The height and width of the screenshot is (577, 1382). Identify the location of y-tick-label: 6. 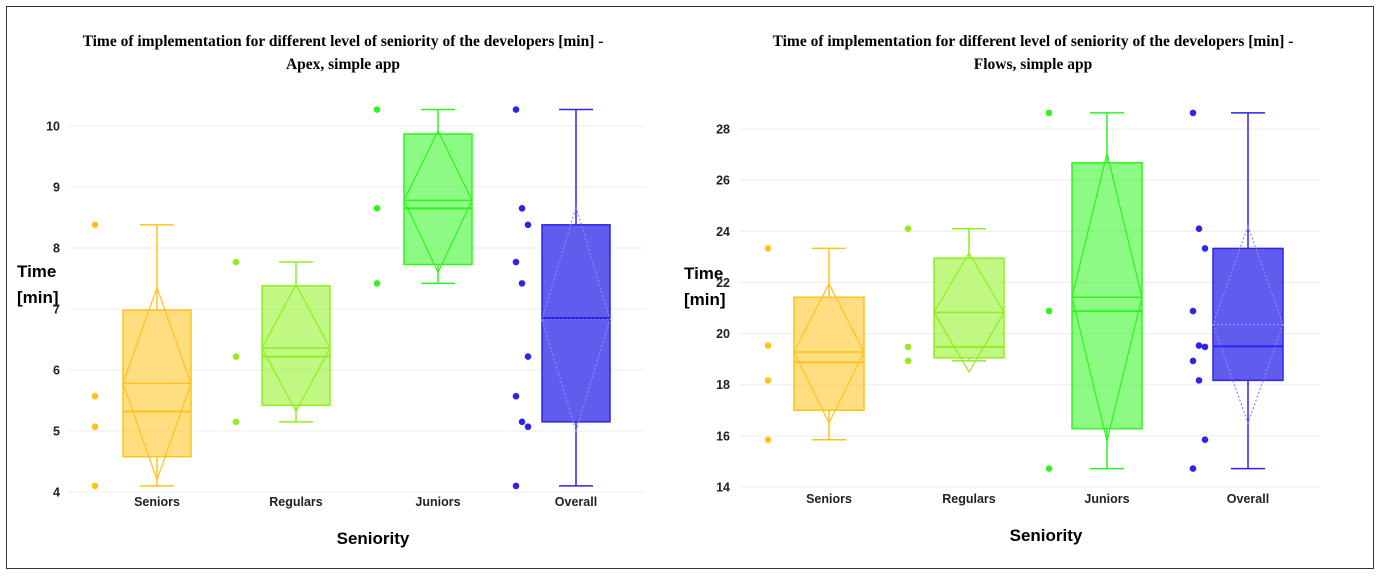
(56, 371).